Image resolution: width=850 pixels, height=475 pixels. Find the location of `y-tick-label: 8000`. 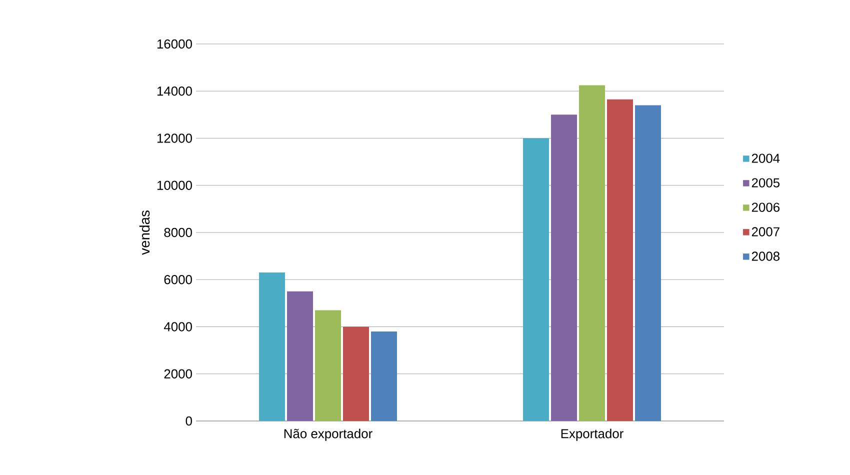

y-tick-label: 8000 is located at coordinates (178, 233).